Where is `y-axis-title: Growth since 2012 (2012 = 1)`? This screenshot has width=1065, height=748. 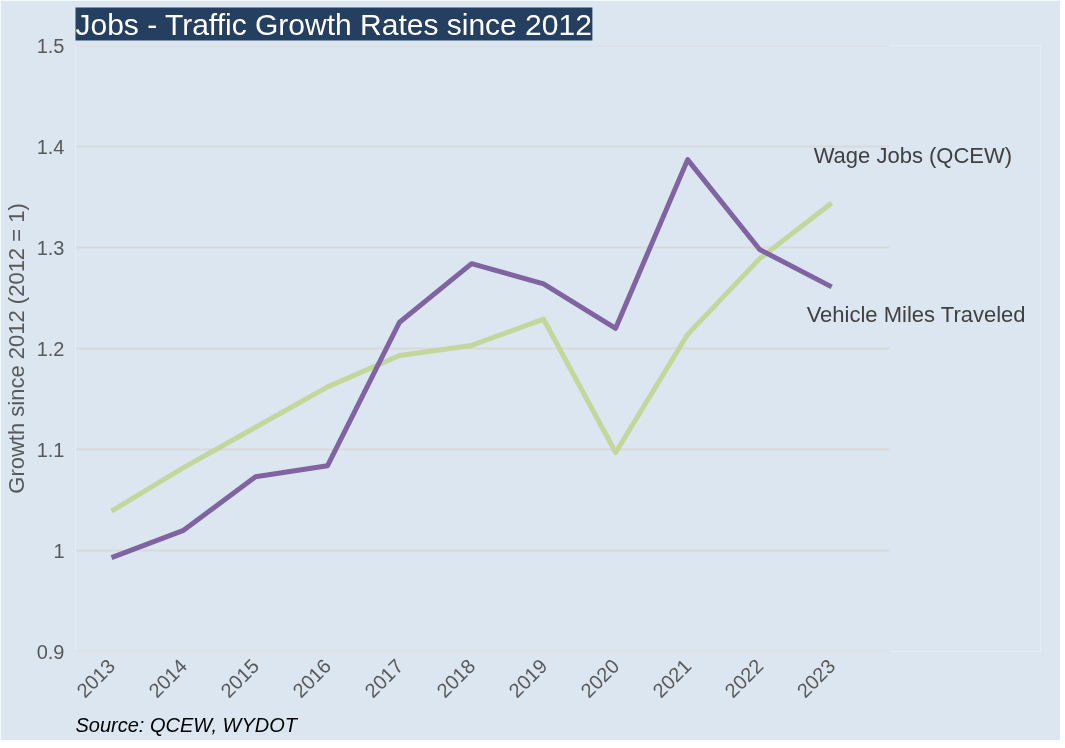
y-axis-title: Growth since 2012 (2012 = 1) is located at coordinates (16, 348).